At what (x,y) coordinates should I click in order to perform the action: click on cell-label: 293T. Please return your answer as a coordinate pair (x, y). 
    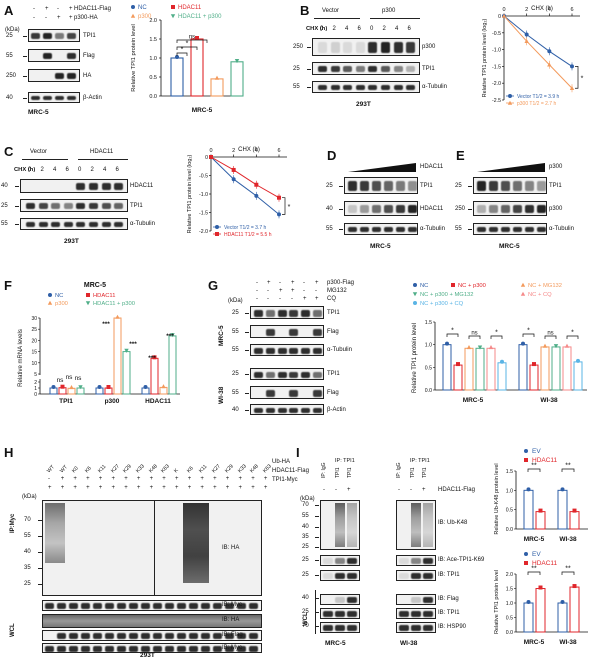
    Looking at the image, I should click on (363, 104).